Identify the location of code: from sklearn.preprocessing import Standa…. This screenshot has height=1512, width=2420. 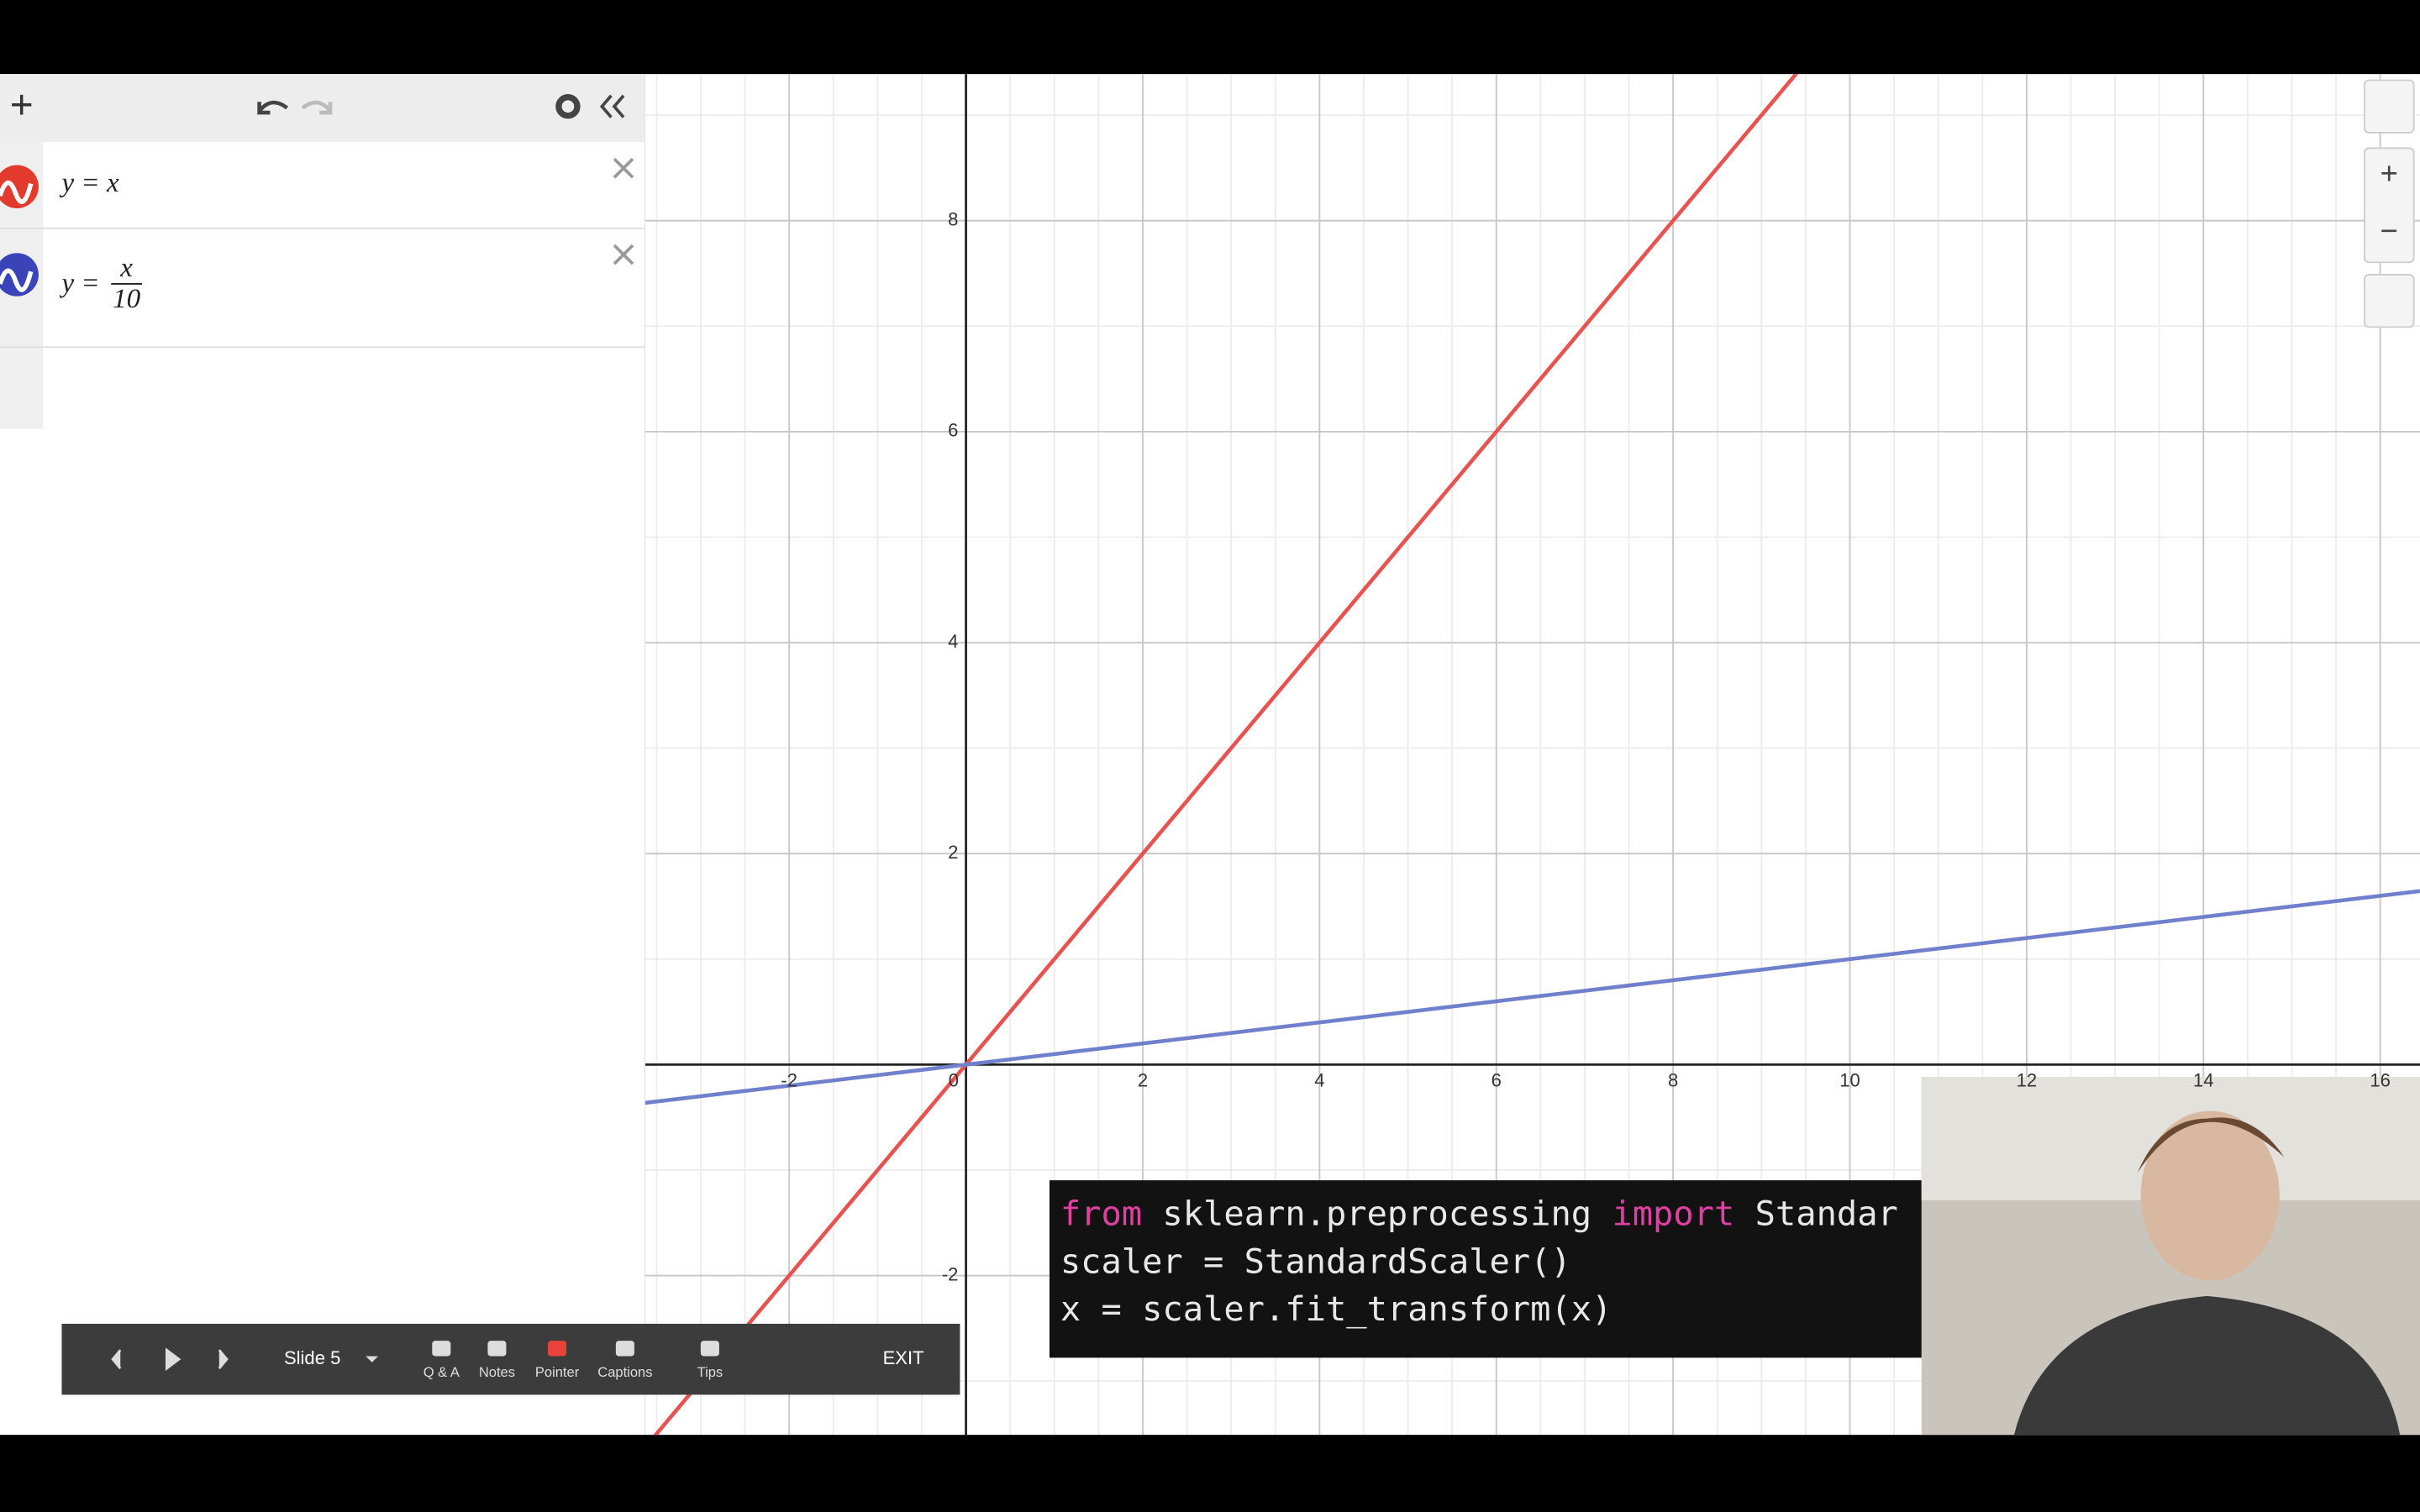
(1479, 1261).